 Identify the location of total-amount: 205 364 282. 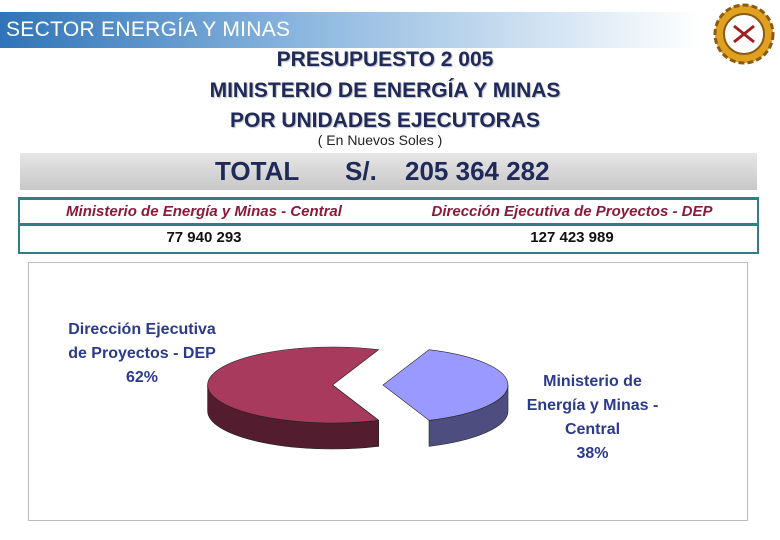
(477, 171).